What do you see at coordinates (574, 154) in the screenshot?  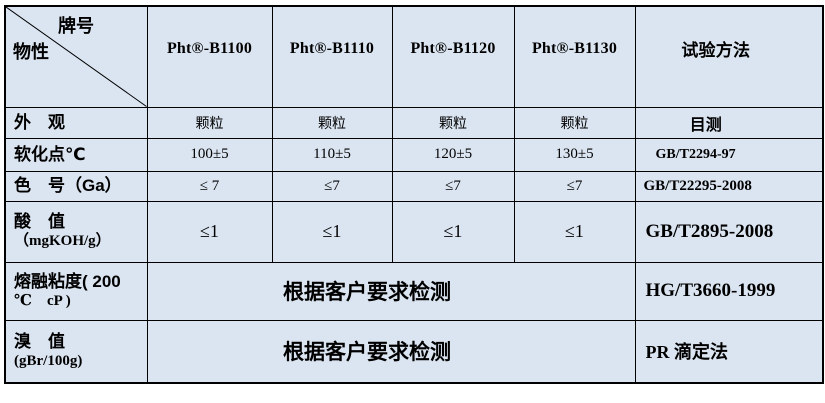 I see `cell-softening-b1130: 130±5` at bounding box center [574, 154].